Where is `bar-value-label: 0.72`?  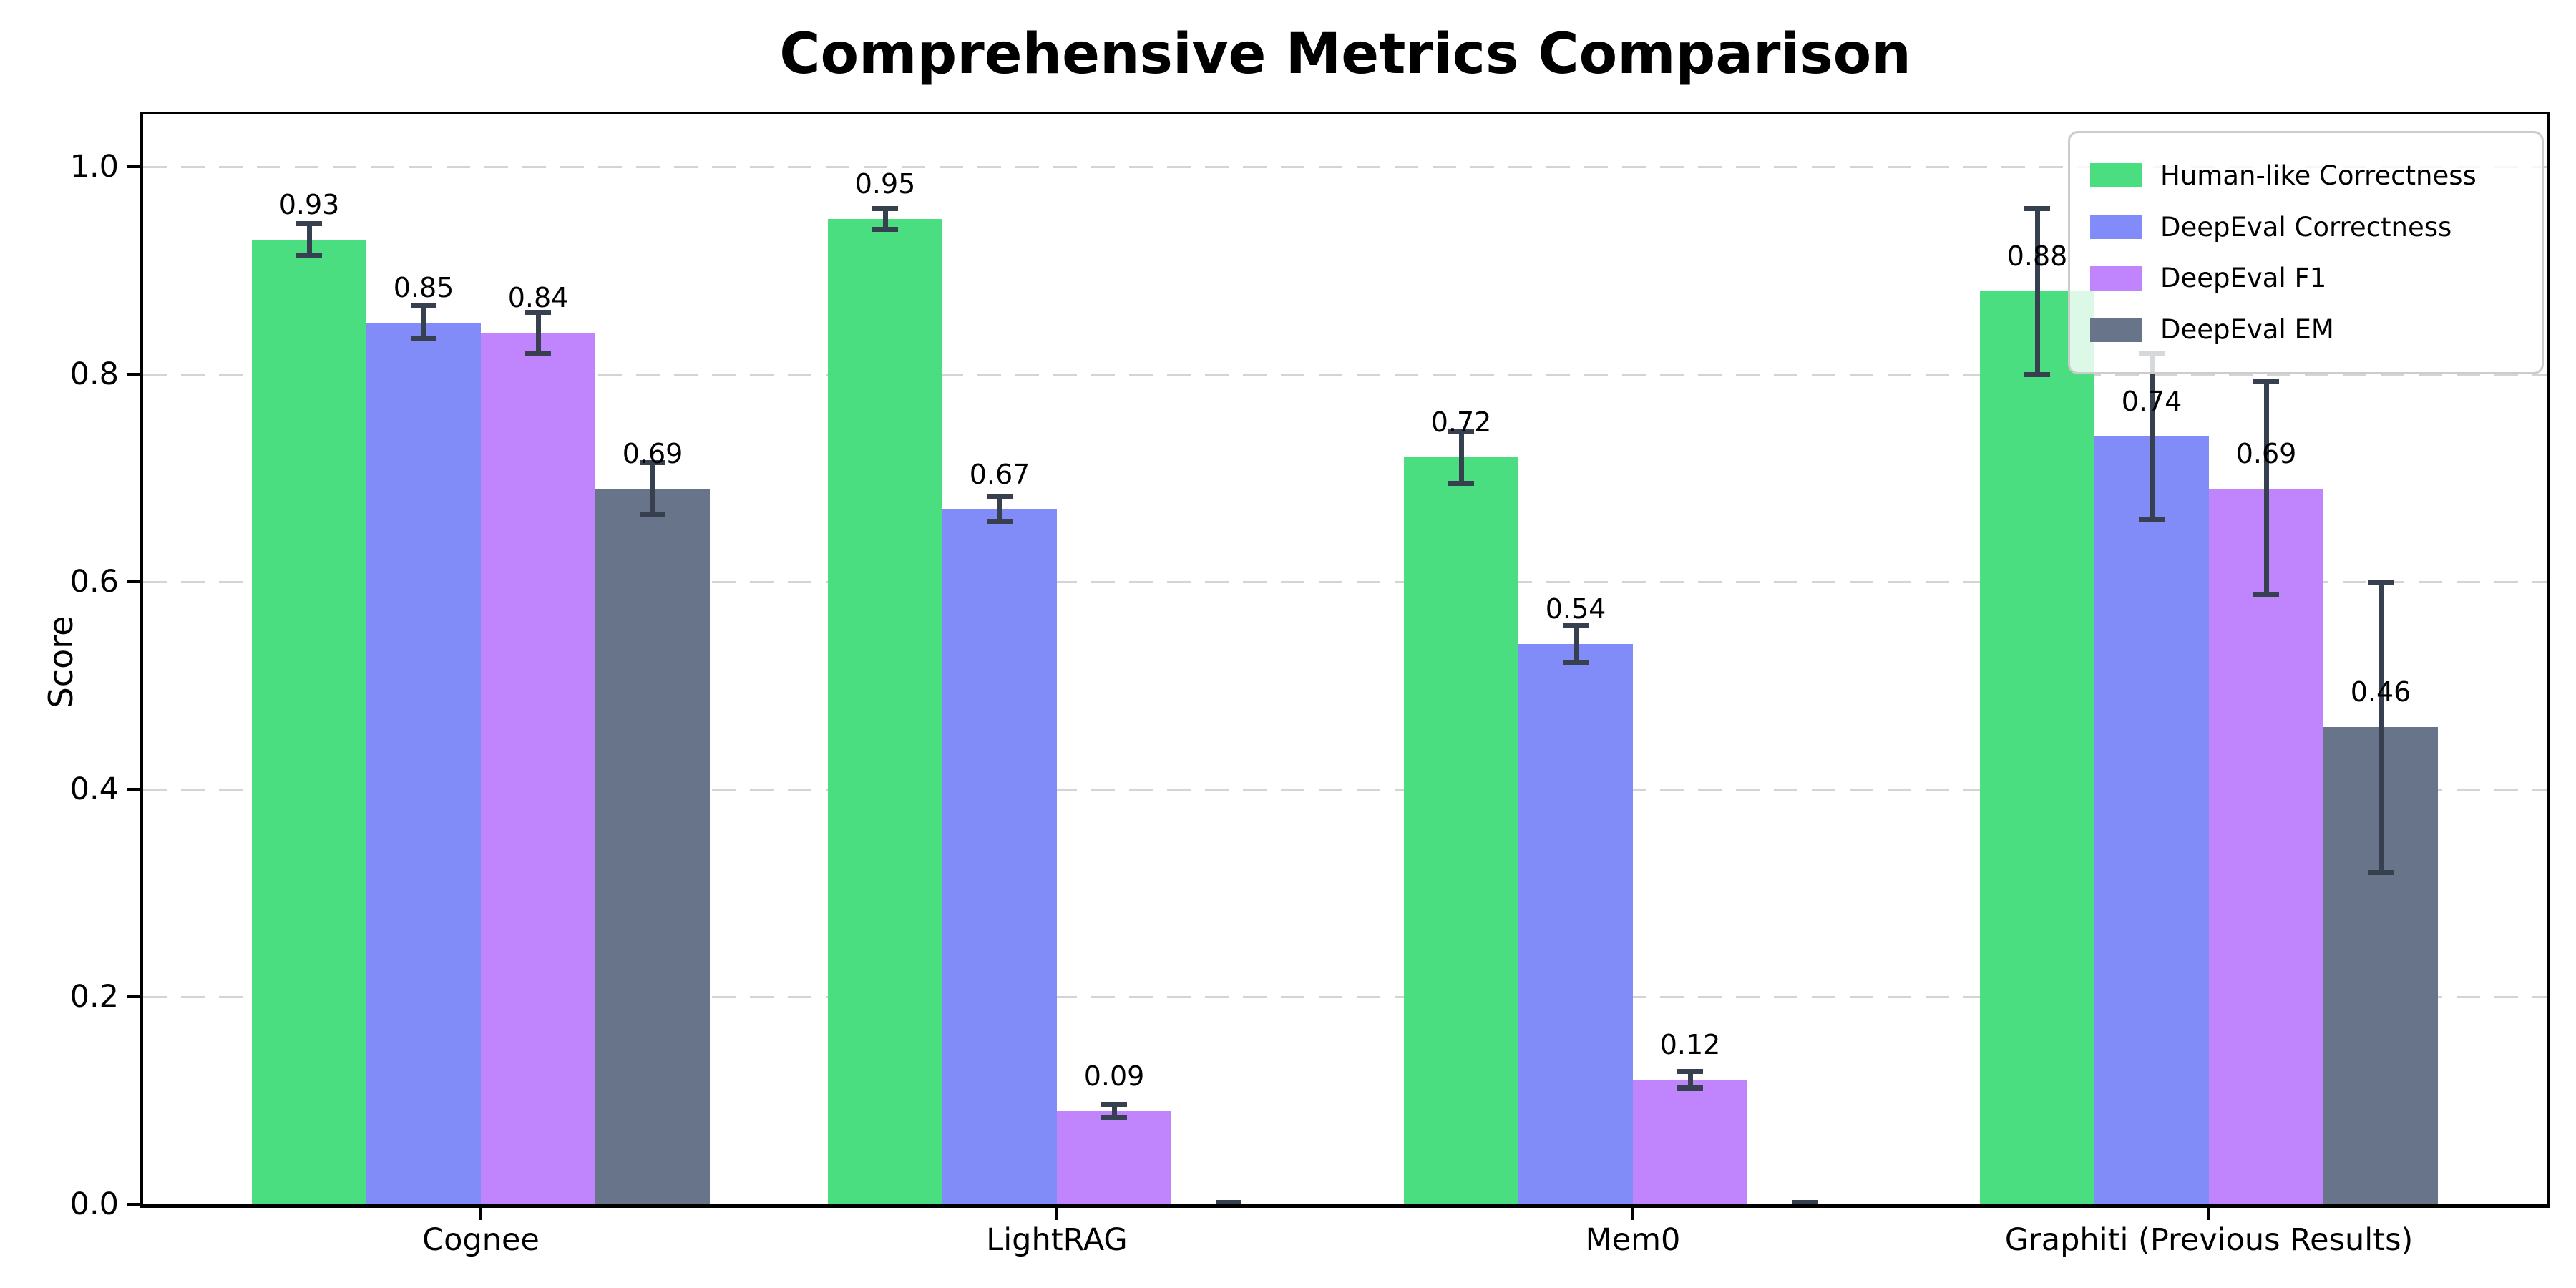
bar-value-label: 0.72 is located at coordinates (1461, 422).